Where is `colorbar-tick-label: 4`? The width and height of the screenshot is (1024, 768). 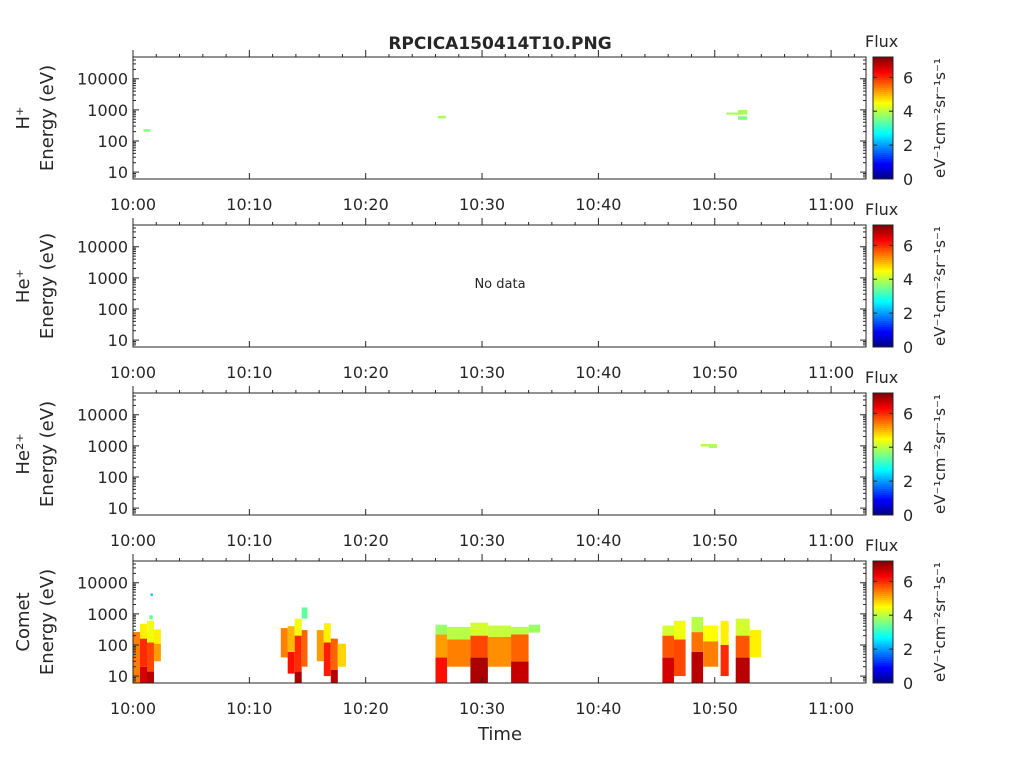 colorbar-tick-label: 4 is located at coordinates (908, 279).